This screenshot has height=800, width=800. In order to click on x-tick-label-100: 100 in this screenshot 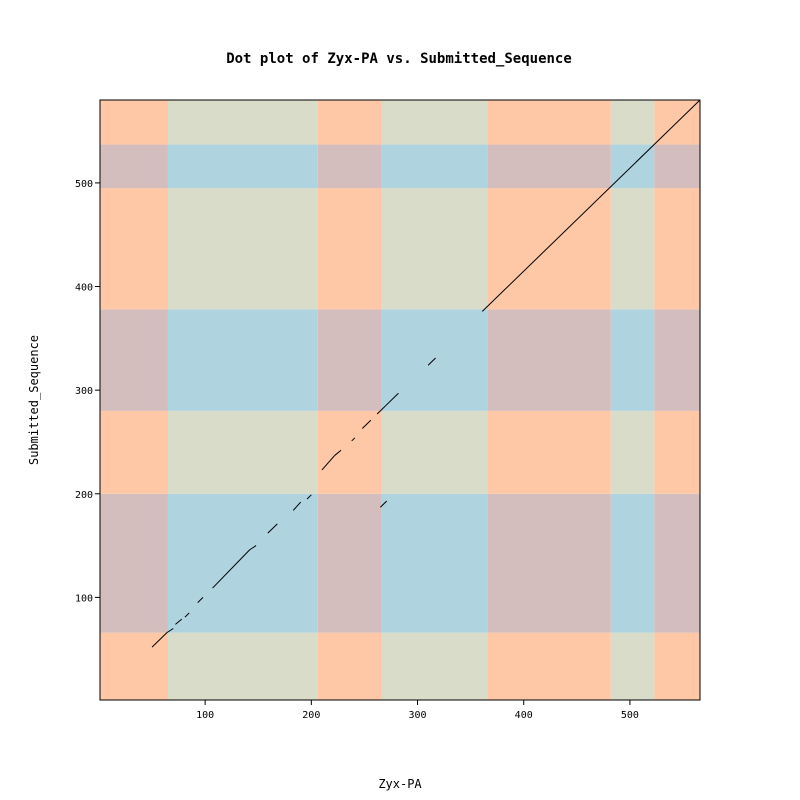, I will do `click(205, 715)`.